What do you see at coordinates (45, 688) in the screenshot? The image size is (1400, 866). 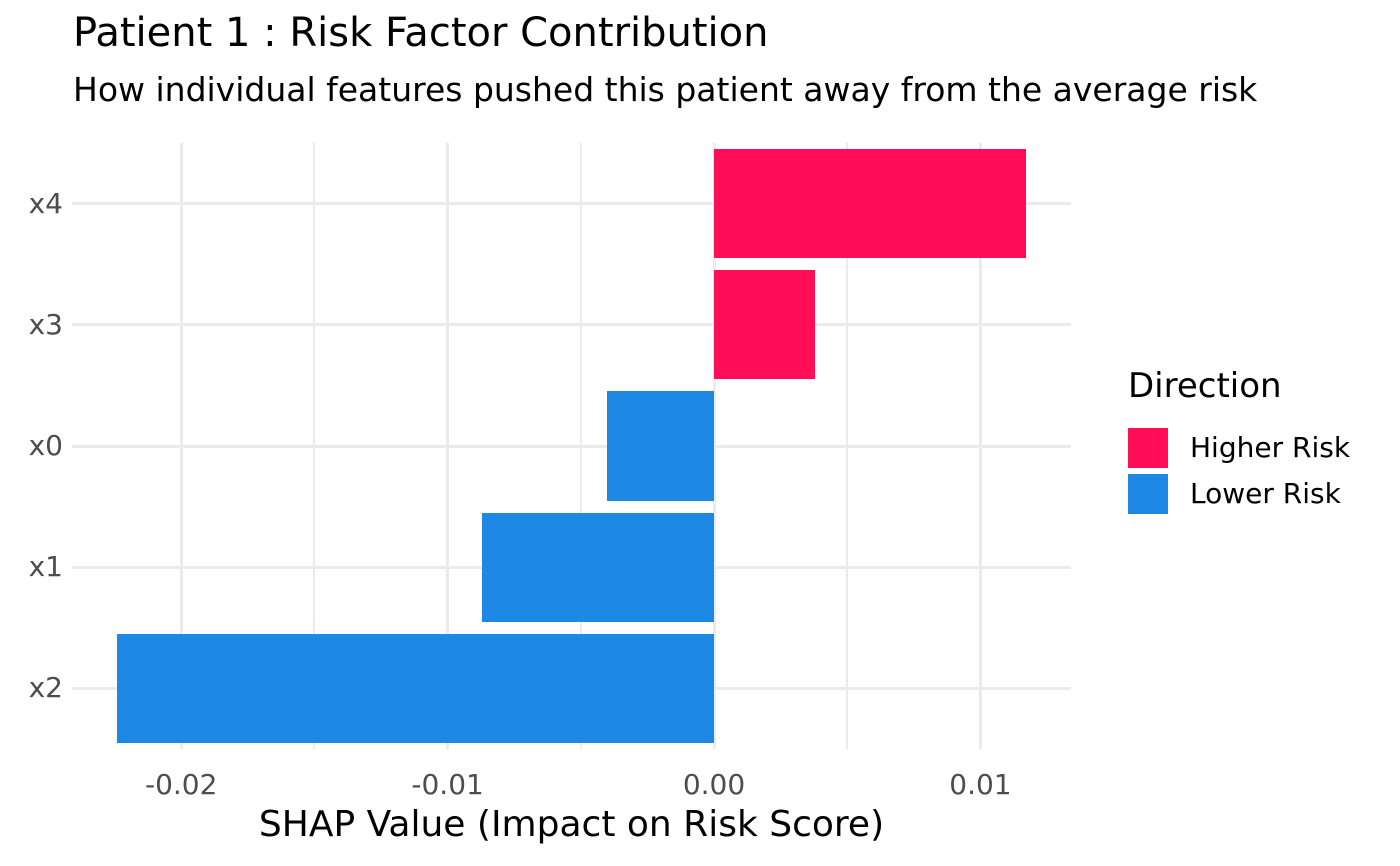 I see `y-axis-label-x2: x2` at bounding box center [45, 688].